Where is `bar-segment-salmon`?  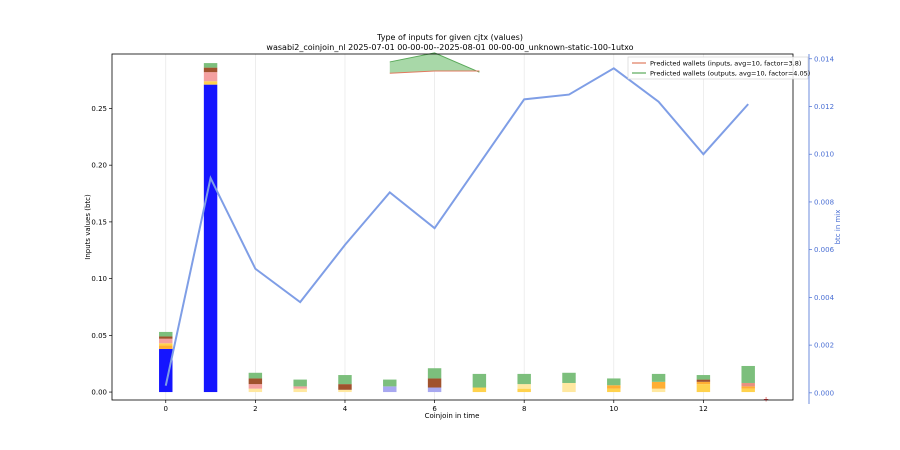
bar-segment-salmon is located at coordinates (748, 384).